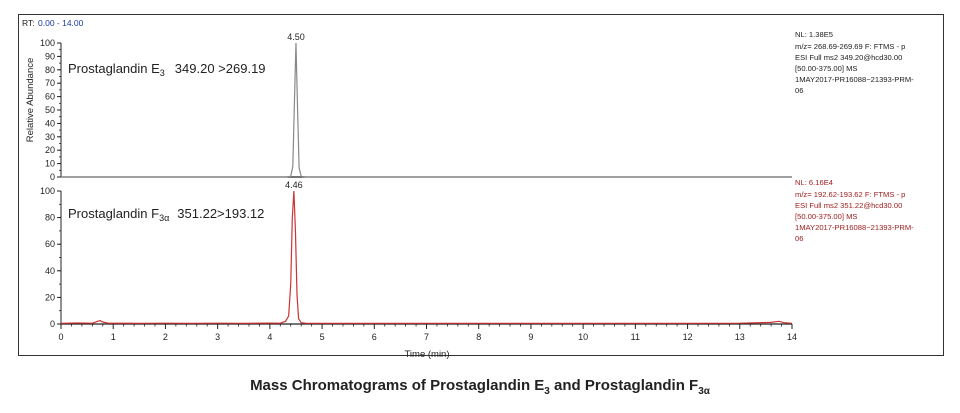 Image resolution: width=960 pixels, height=413 pixels. I want to click on x-tick-label: 13, so click(740, 337).